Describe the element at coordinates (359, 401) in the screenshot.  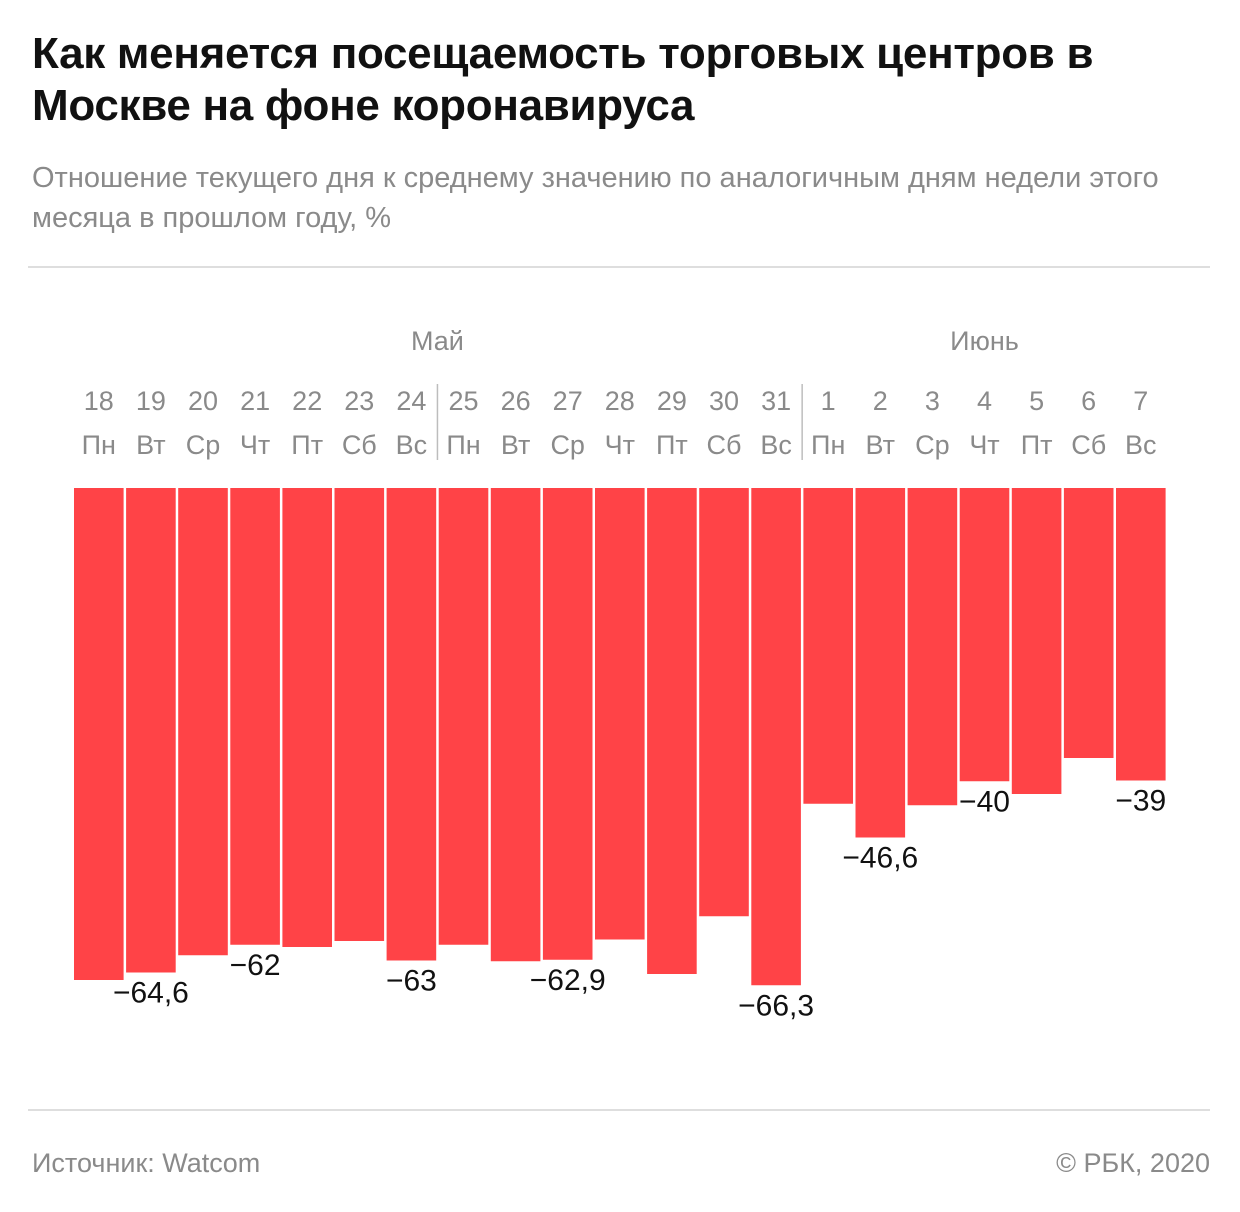
I see `tick-label-day: 23` at that location.